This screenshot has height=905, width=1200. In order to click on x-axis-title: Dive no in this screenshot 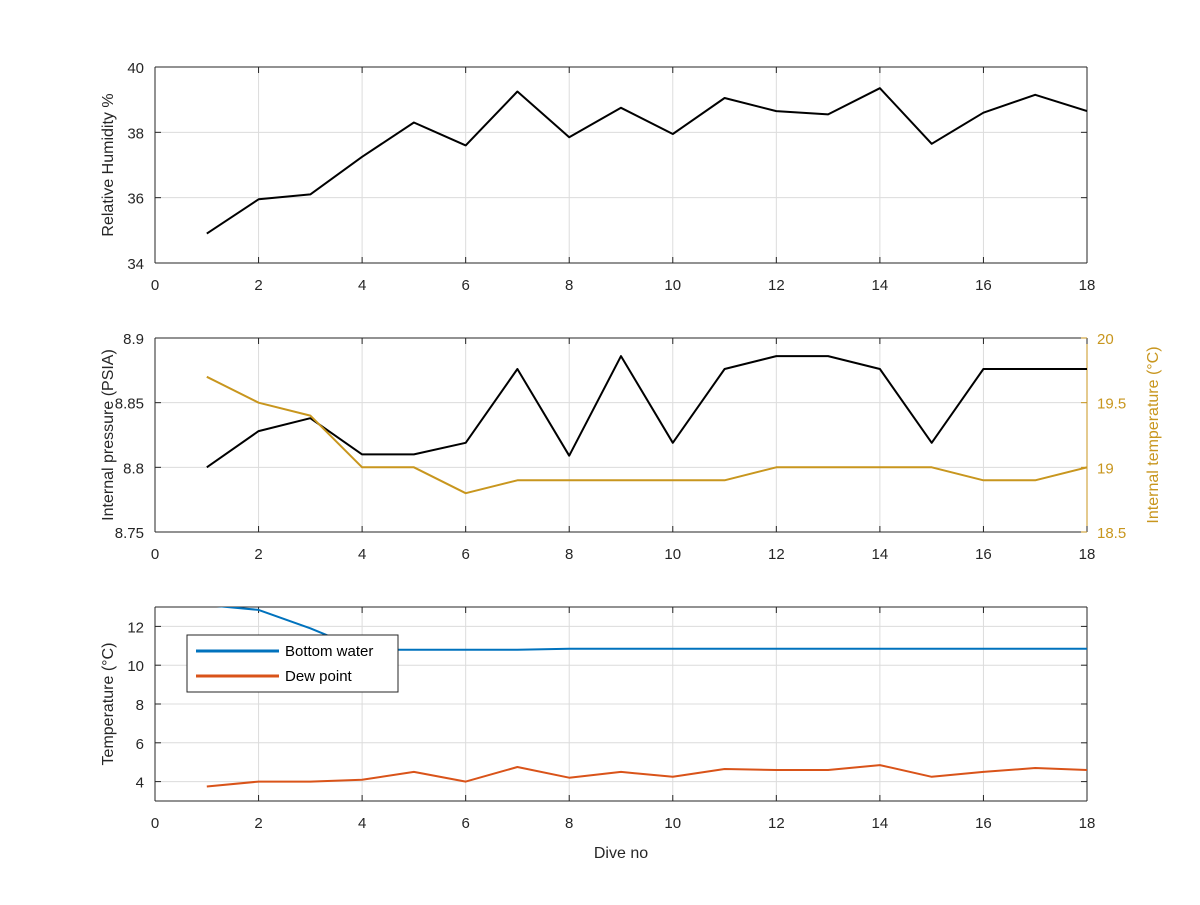, I will do `click(621, 853)`.